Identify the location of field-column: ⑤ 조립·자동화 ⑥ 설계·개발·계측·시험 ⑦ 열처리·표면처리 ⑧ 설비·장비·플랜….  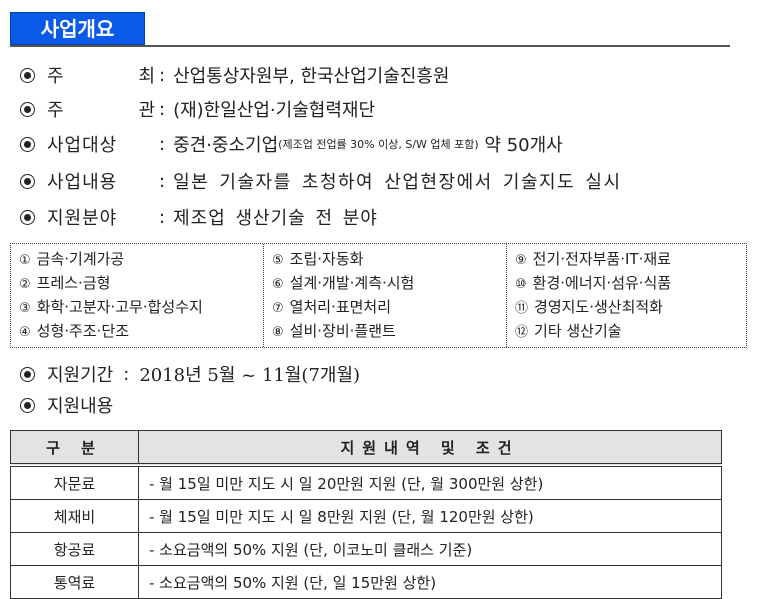
(385, 295).